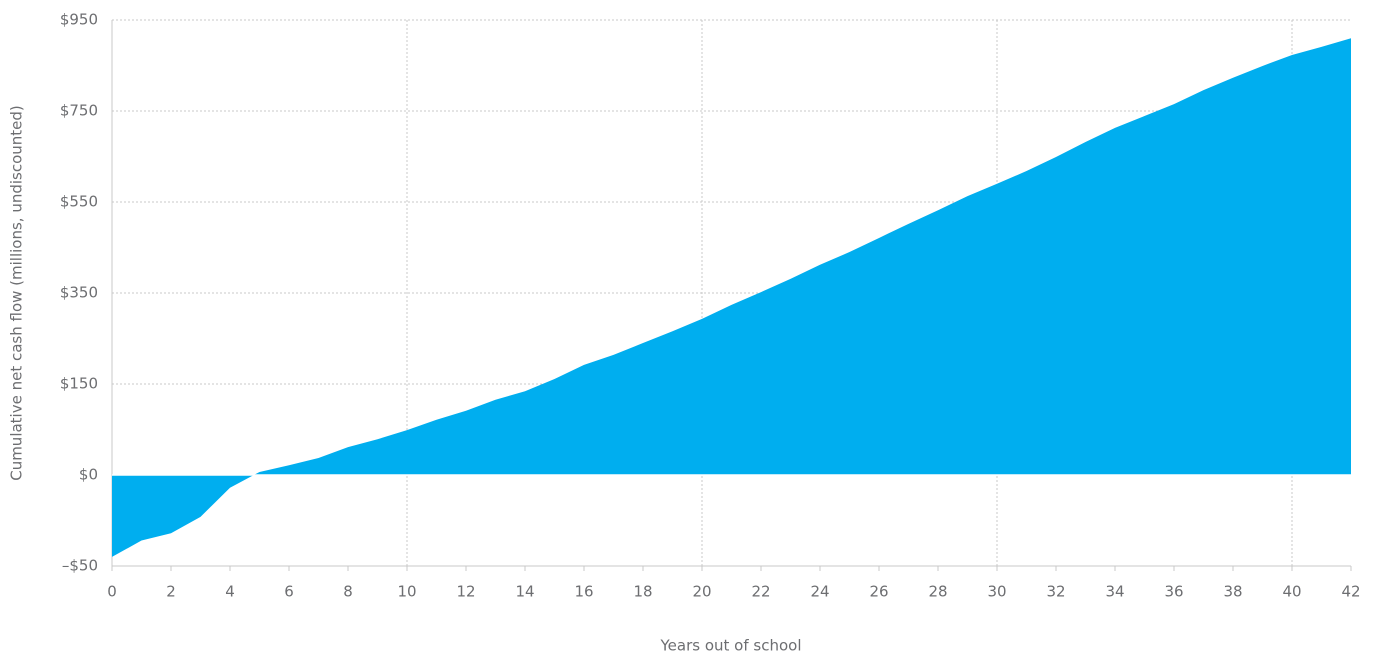 This screenshot has width=1376, height=657. What do you see at coordinates (112, 592) in the screenshot?
I see `x-tick-label: 0` at bounding box center [112, 592].